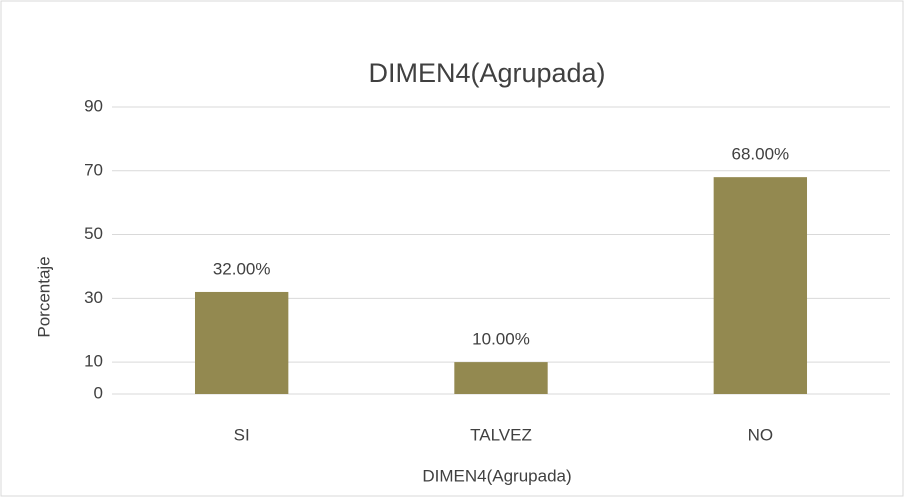 Image resolution: width=905 pixels, height=497 pixels. I want to click on data-label: 68.00%, so click(760, 154).